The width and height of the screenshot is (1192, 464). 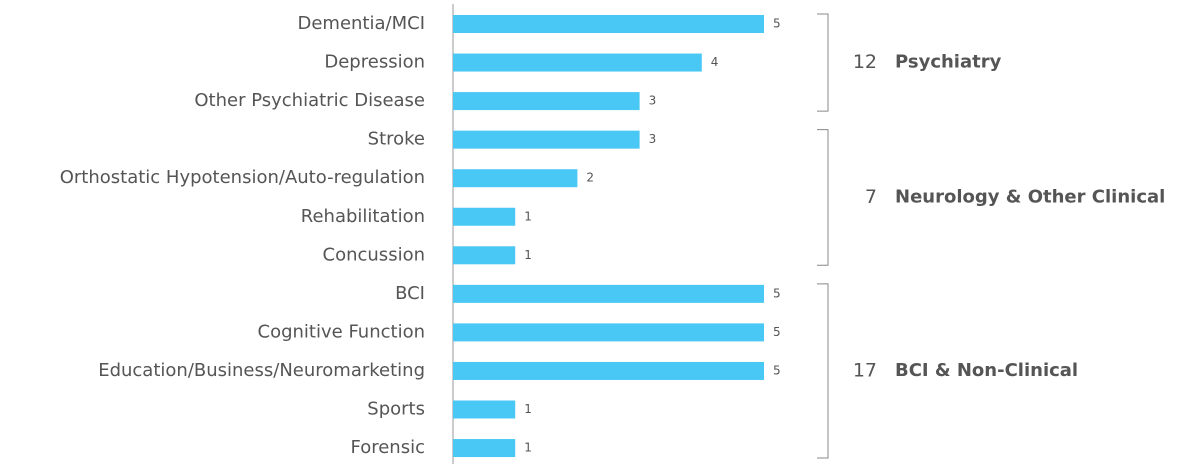 I want to click on category-label: Rehabilitation, so click(x=363, y=216).